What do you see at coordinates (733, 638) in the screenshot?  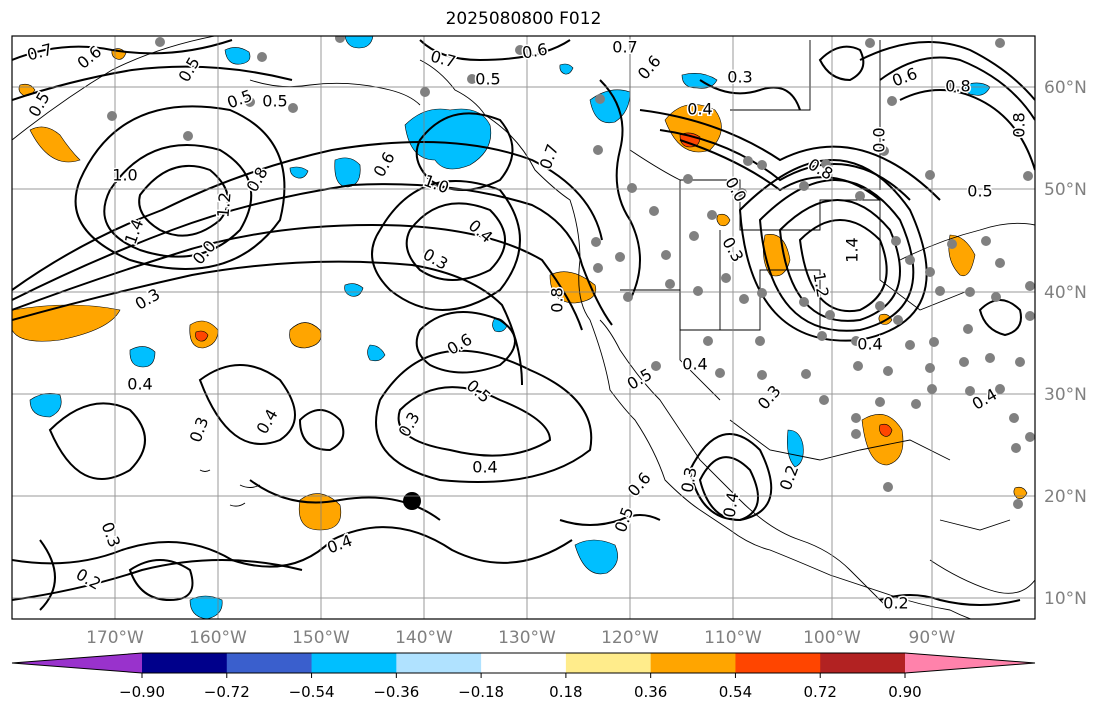 I see `longitude-label: 110°W` at bounding box center [733, 638].